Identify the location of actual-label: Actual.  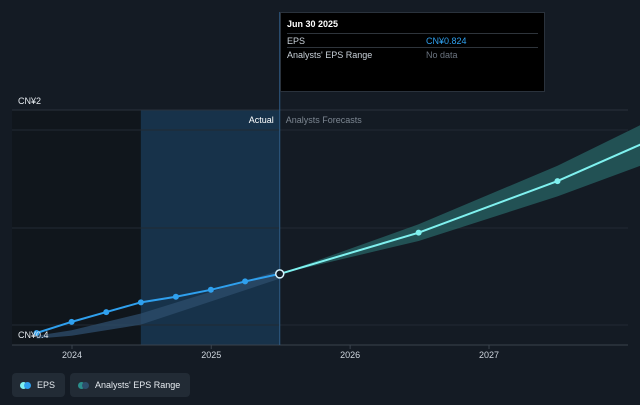
(261, 120).